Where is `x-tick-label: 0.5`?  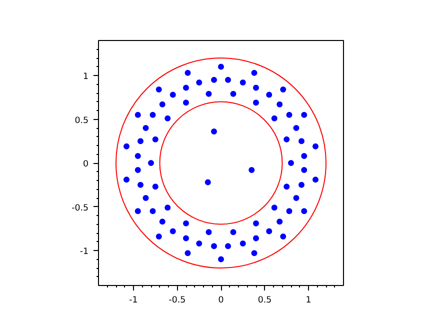
x-tick-label: 0.5 is located at coordinates (265, 301).